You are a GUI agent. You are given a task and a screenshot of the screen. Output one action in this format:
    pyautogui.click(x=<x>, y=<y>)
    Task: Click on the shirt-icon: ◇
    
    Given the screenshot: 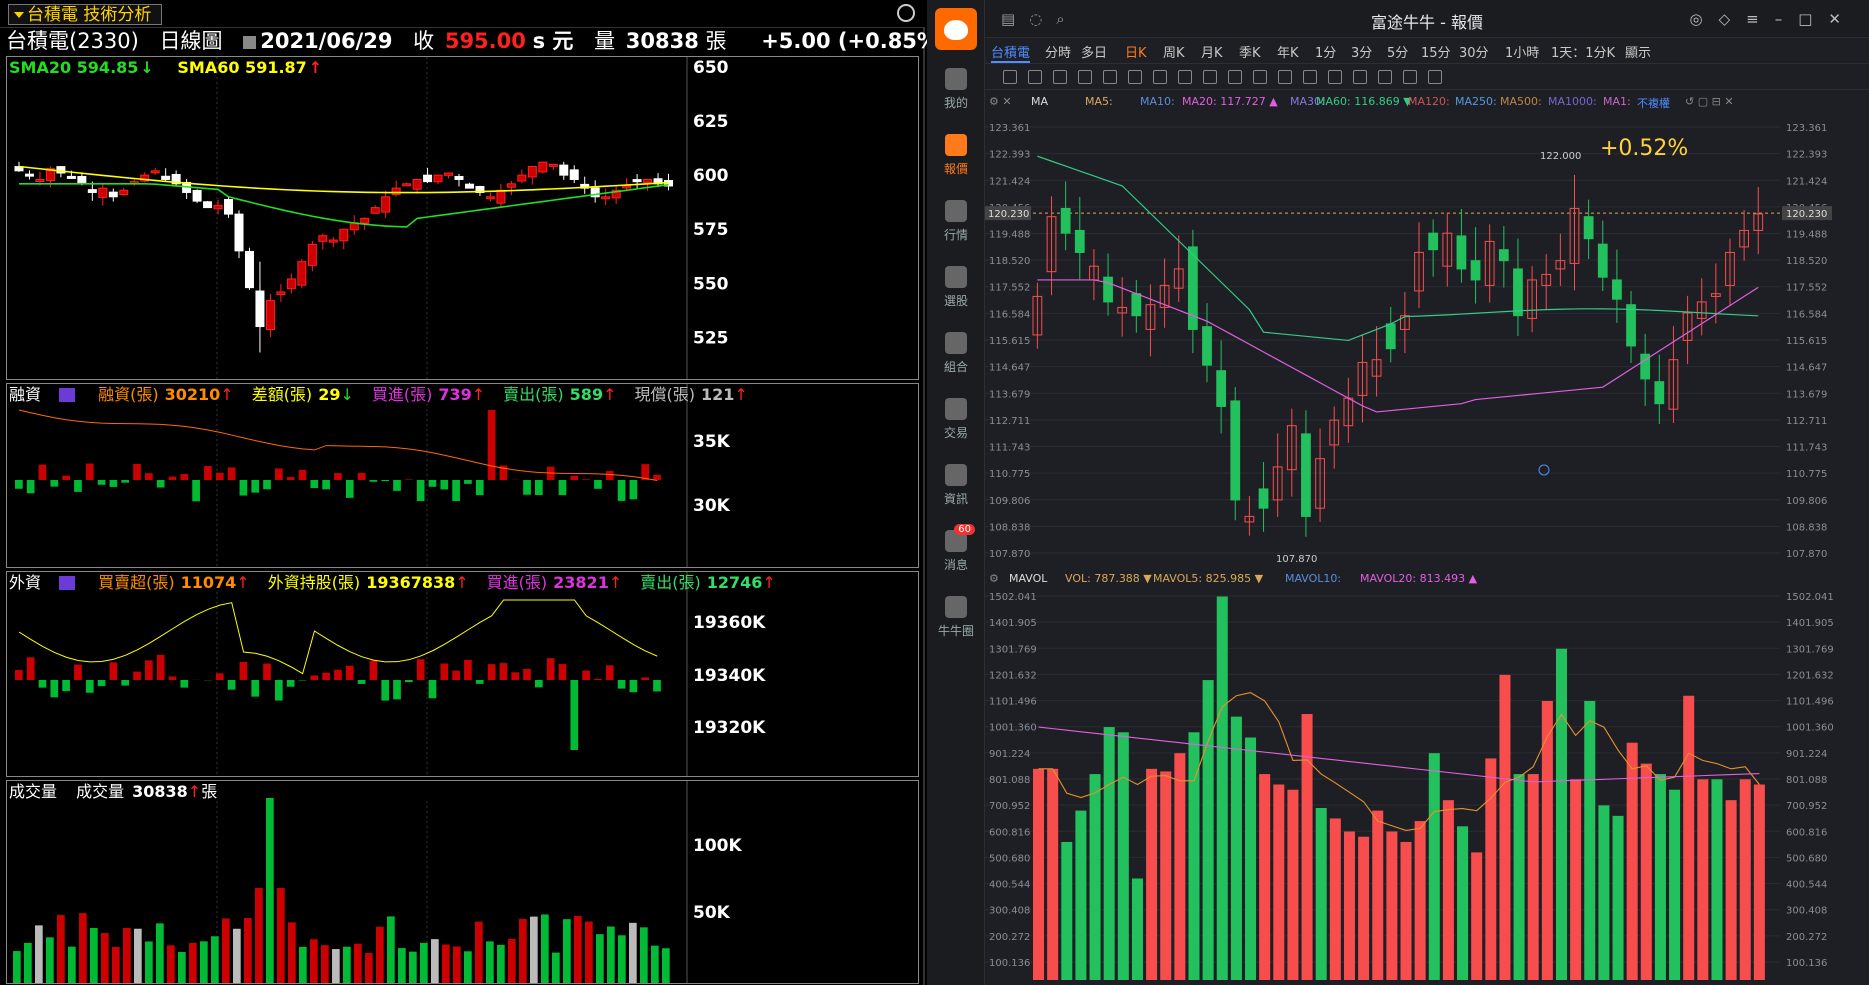 What is the action you would take?
    pyautogui.click(x=1732, y=19)
    